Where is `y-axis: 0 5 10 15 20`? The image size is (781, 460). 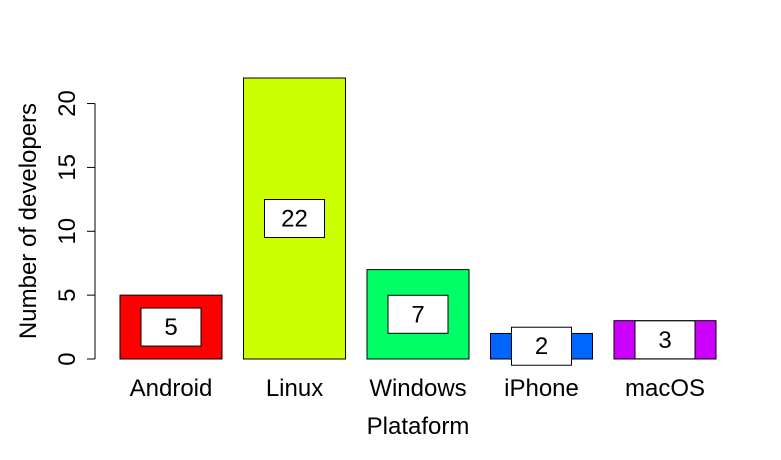
y-axis: 0 5 10 15 20 is located at coordinates (75, 228).